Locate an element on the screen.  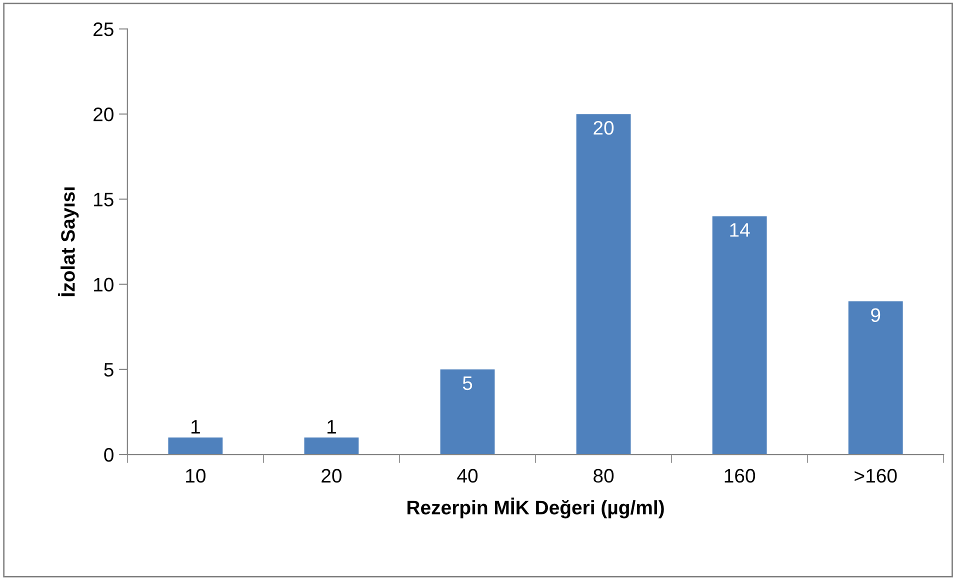
y-tick-label: 0 is located at coordinates (109, 455).